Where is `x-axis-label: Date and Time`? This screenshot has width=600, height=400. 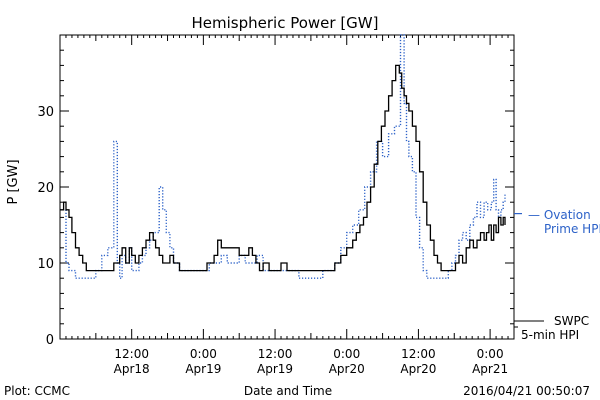
x-axis-label: Date and Time is located at coordinates (288, 391).